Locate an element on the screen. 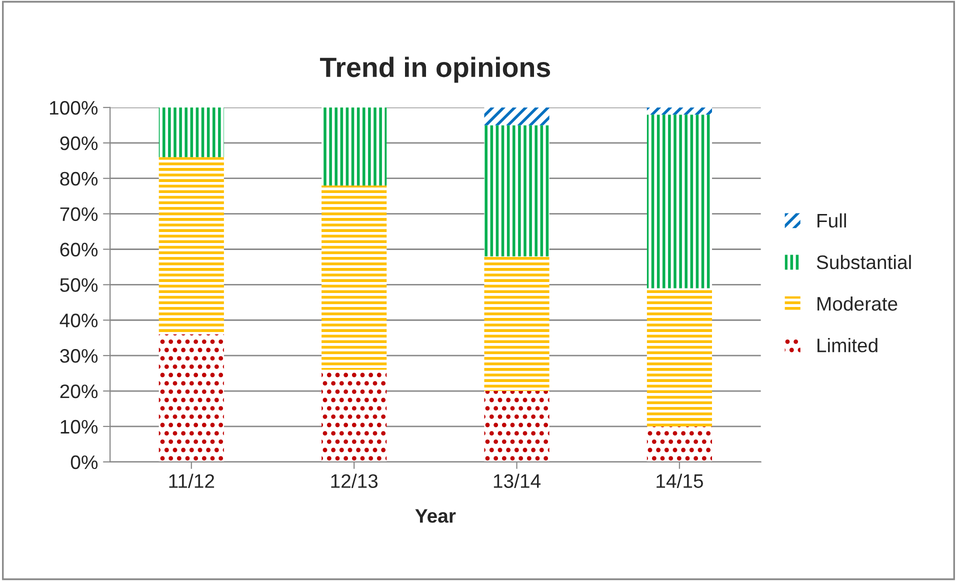 This screenshot has height=581, width=957. chart-title: Trend in opinions is located at coordinates (435, 69).